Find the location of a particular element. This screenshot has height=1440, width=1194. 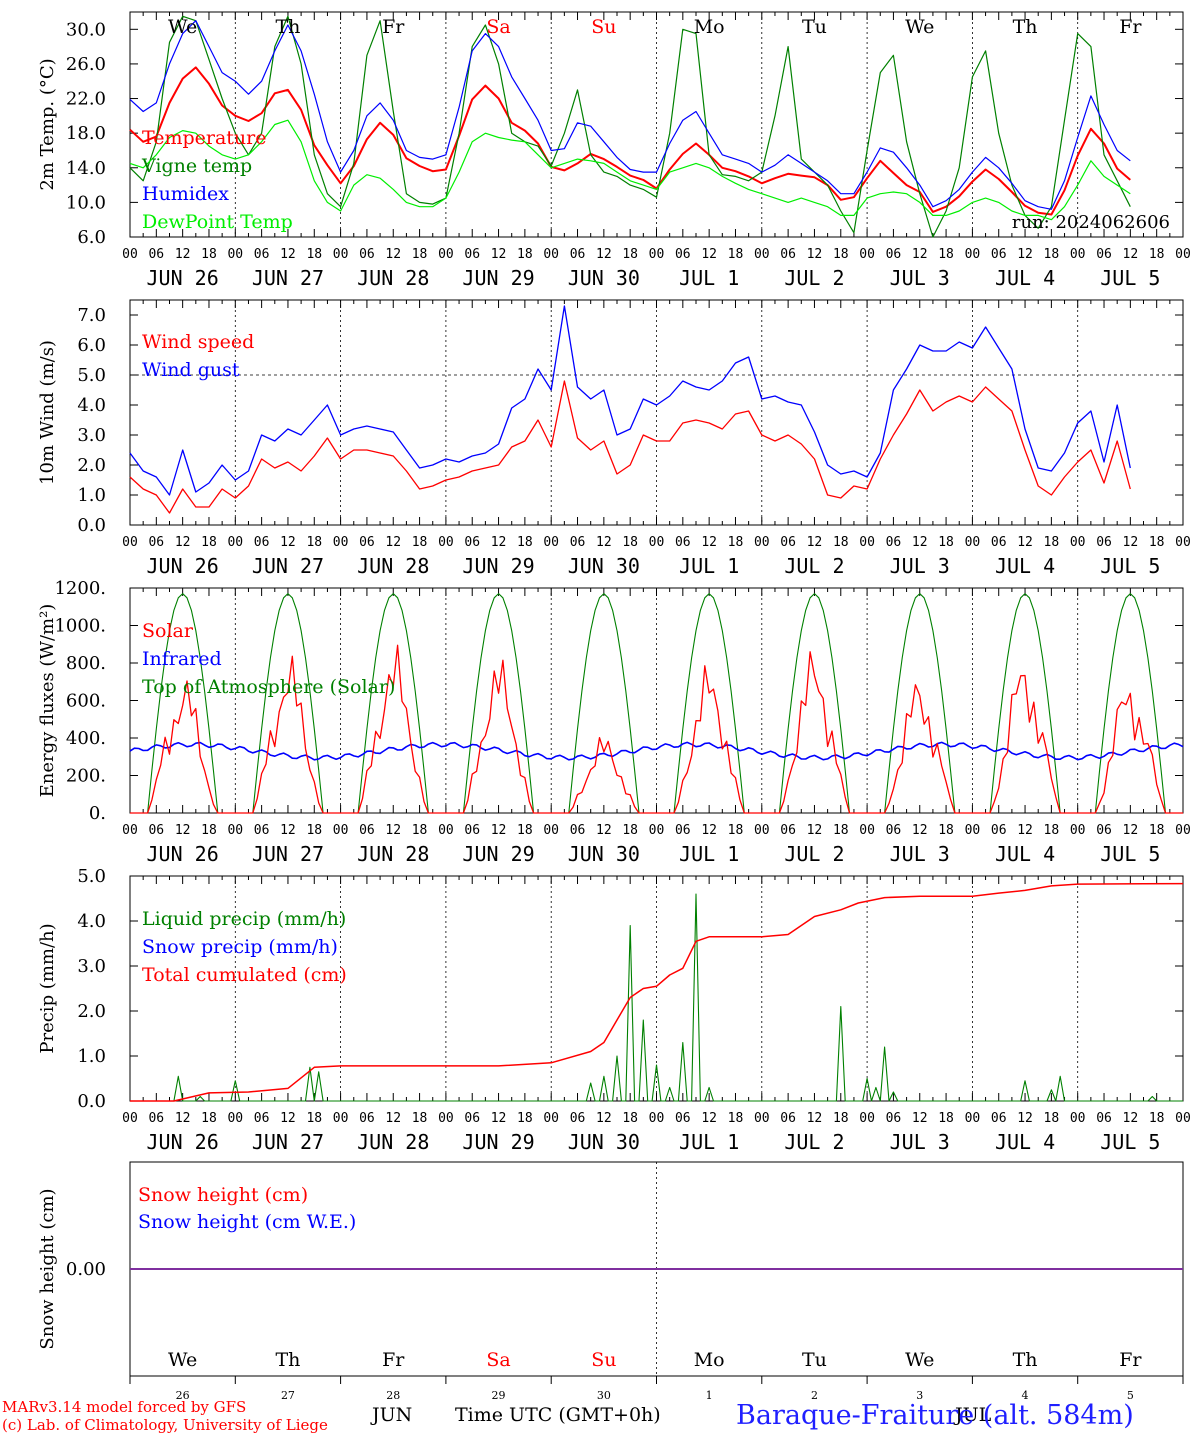

y-tick-label: 0.0 is located at coordinates (91, 1101).